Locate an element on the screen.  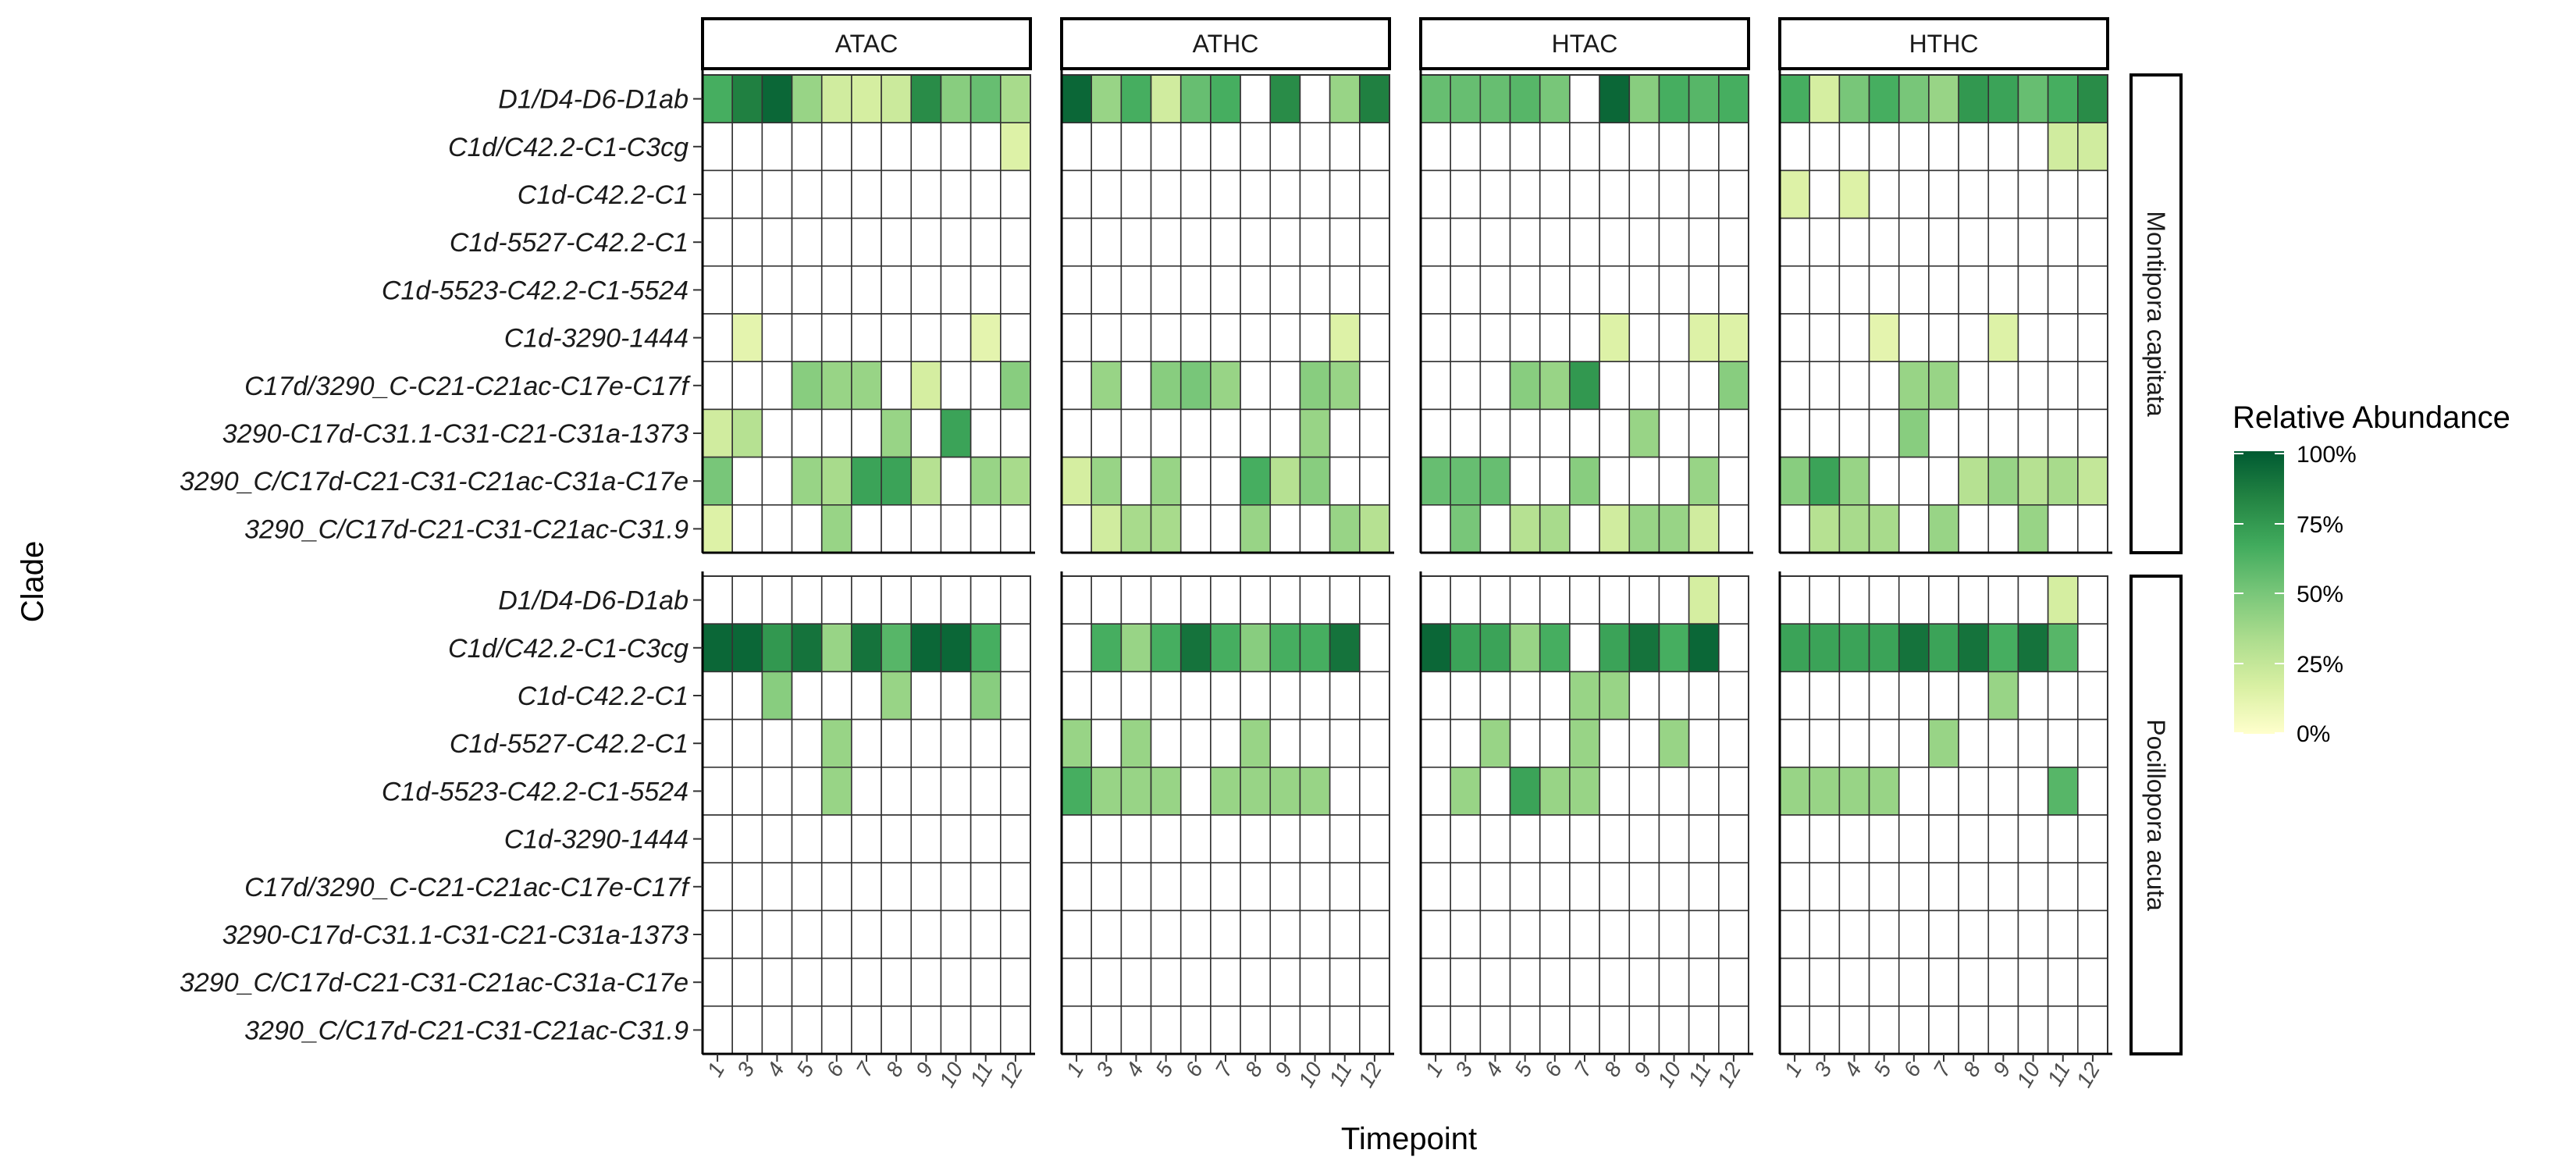
species-strips: Montipora capitata Pocillopora acuta is located at coordinates (2156, 564).